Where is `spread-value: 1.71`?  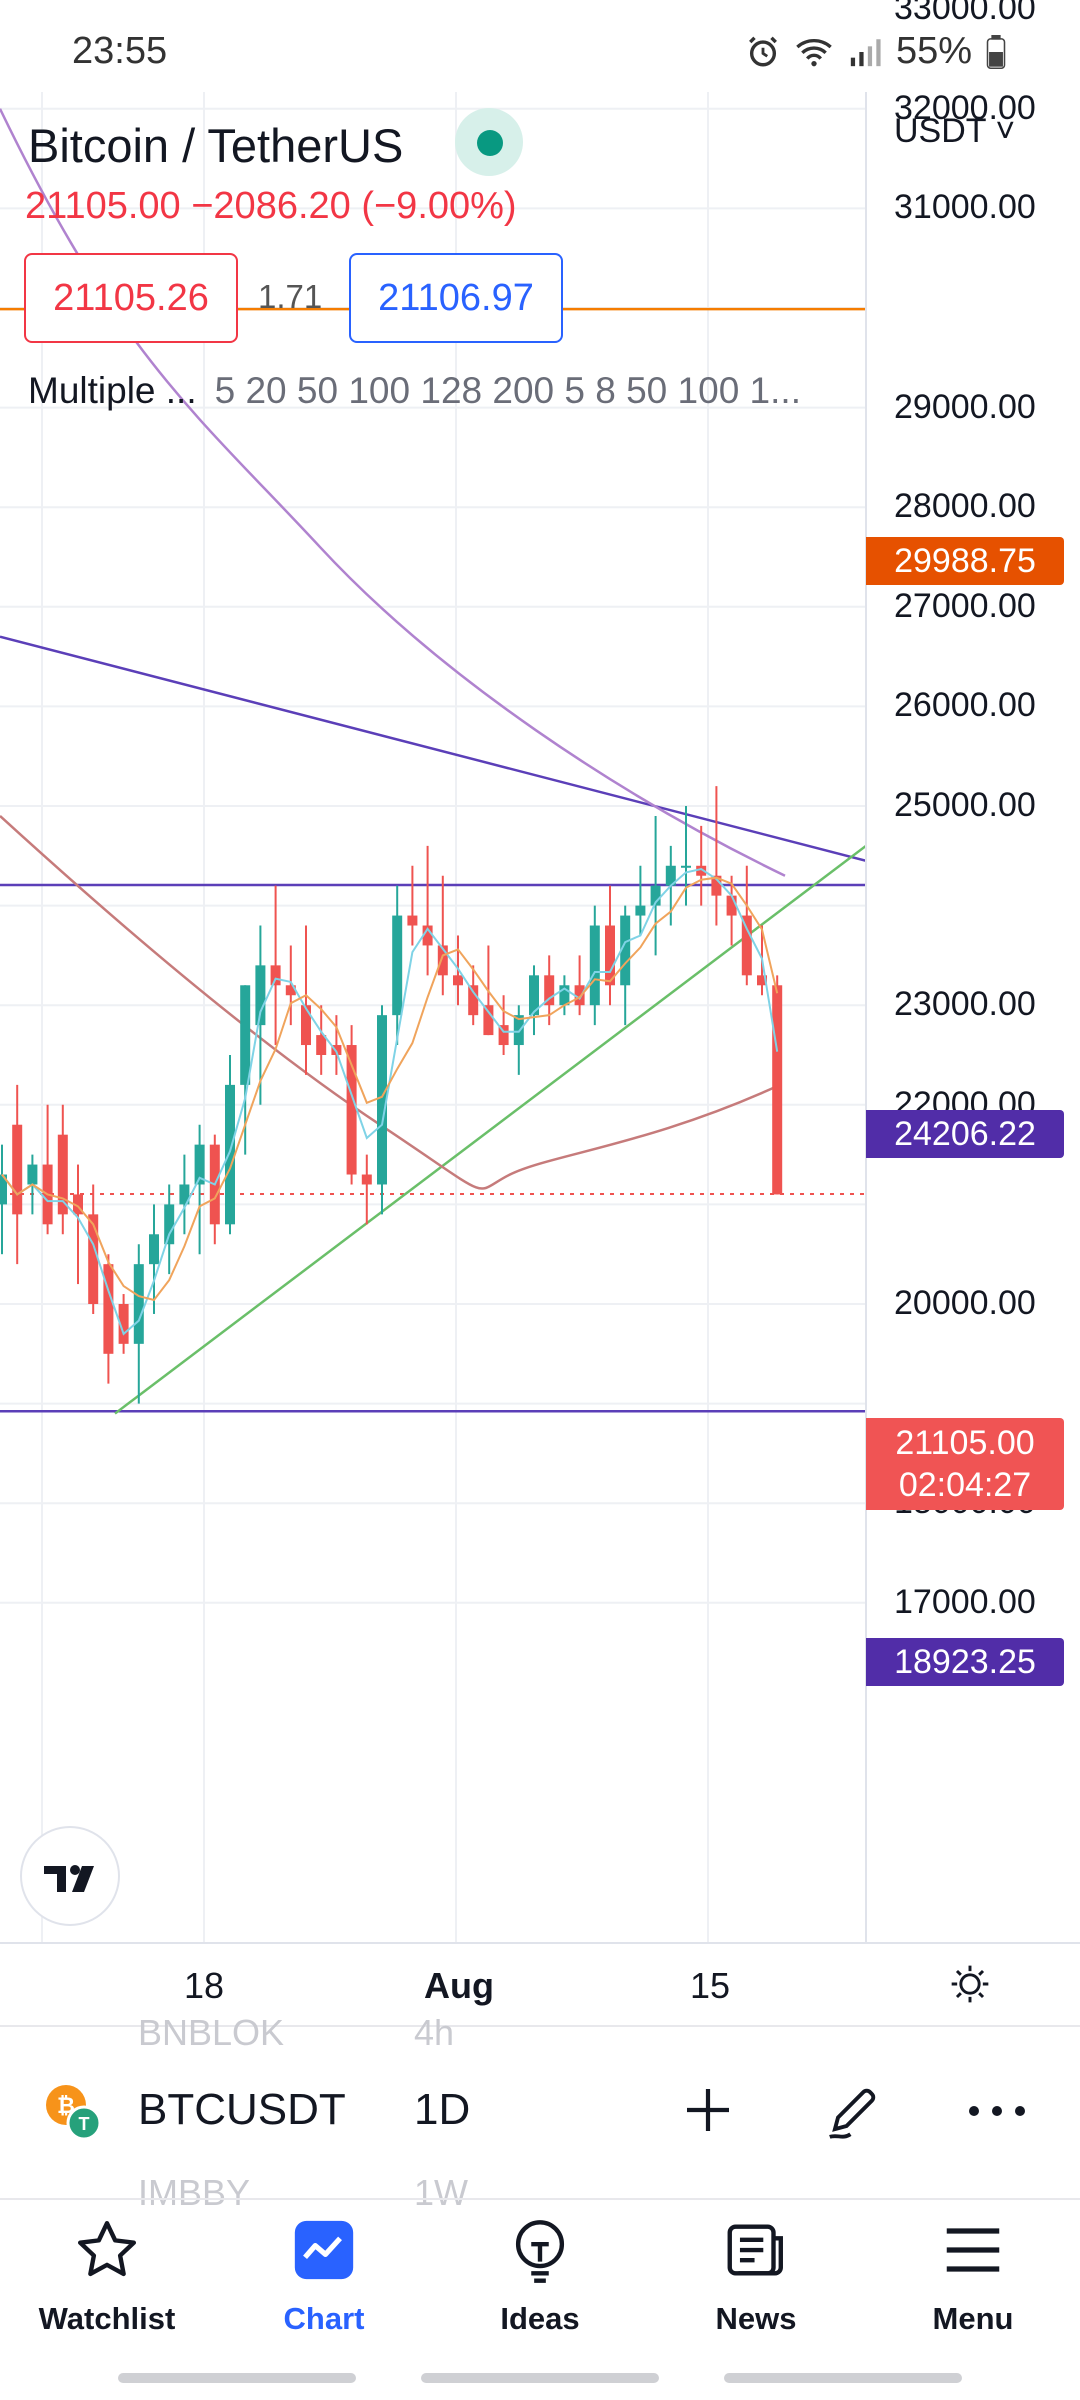 spread-value: 1.71 is located at coordinates (290, 296).